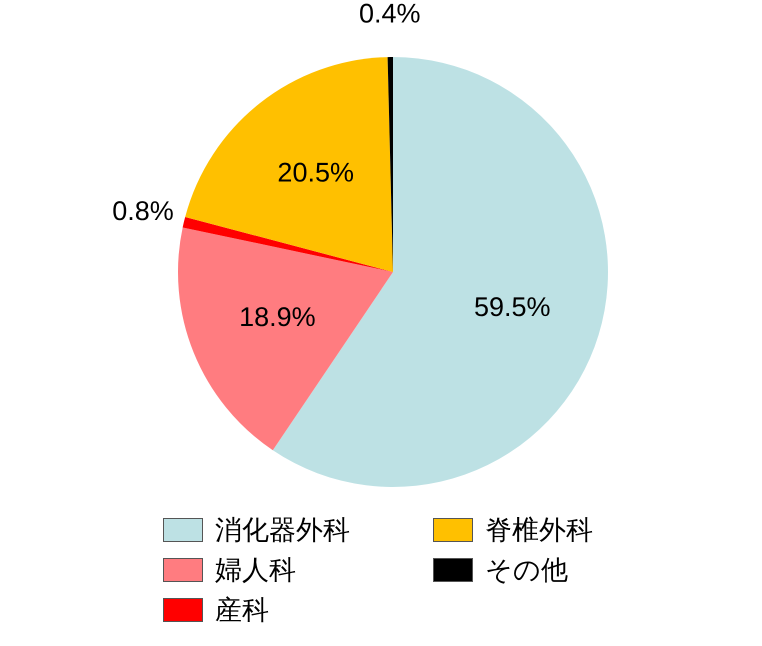 The width and height of the screenshot is (762, 646). Describe the element at coordinates (282, 530) in the screenshot. I see `legend-label: 消化器外科` at that location.